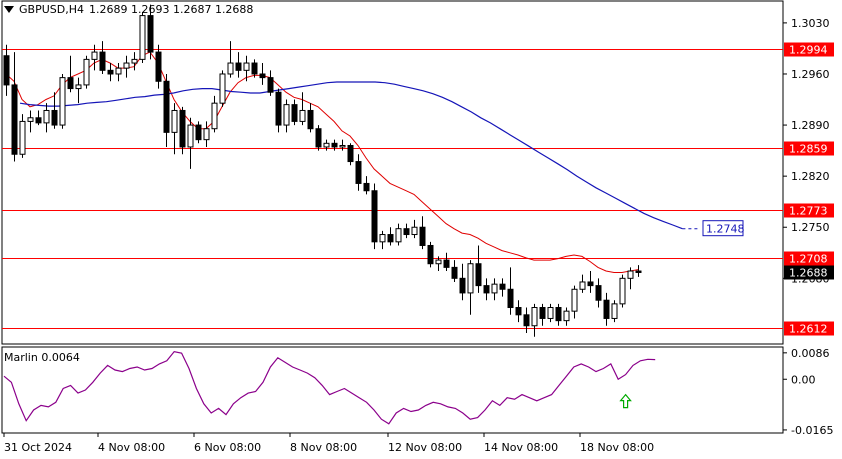  What do you see at coordinates (128, 9) in the screenshot?
I see `chart-header: GBPUSD,H4 1.2689 1.2693 1.2687 1.2688` at bounding box center [128, 9].